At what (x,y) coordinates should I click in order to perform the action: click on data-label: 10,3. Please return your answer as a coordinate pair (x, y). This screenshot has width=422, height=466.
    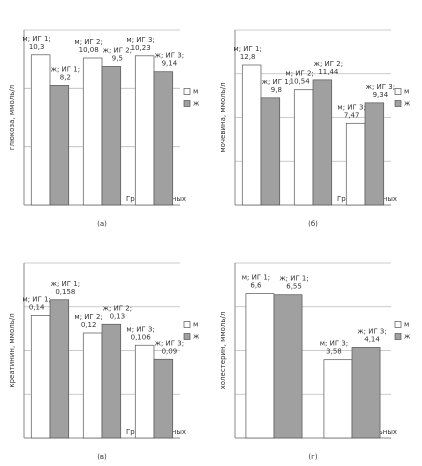
    Looking at the image, I should click on (37, 47).